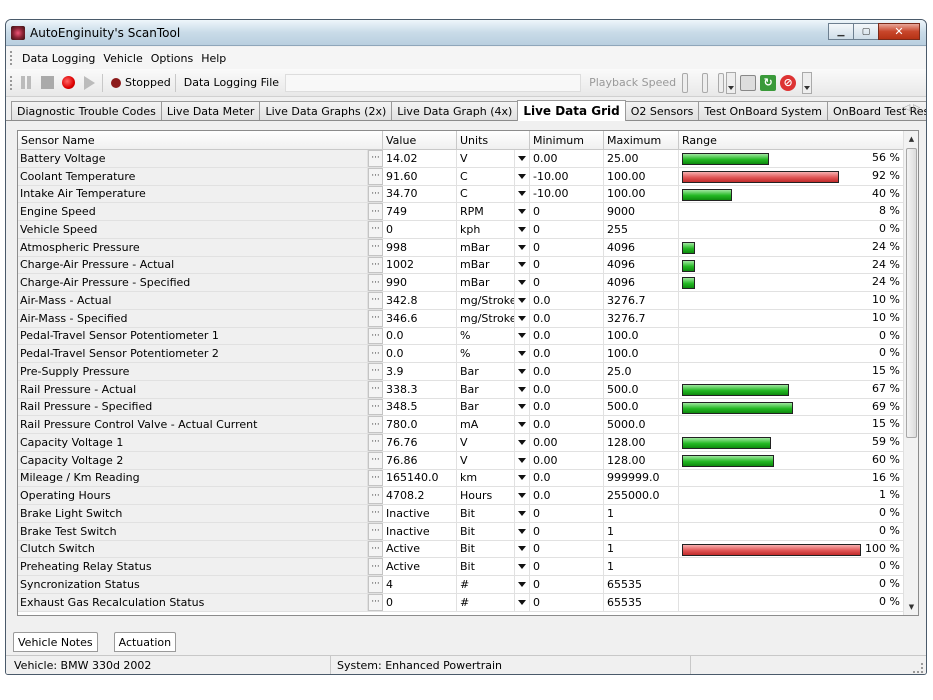 This screenshot has height=700, width=933. Describe the element at coordinates (461, 247) in the screenshot. I see `table-row: Atmospheric Pressure ··· 998 mBar 0 4096 24 %` at that location.